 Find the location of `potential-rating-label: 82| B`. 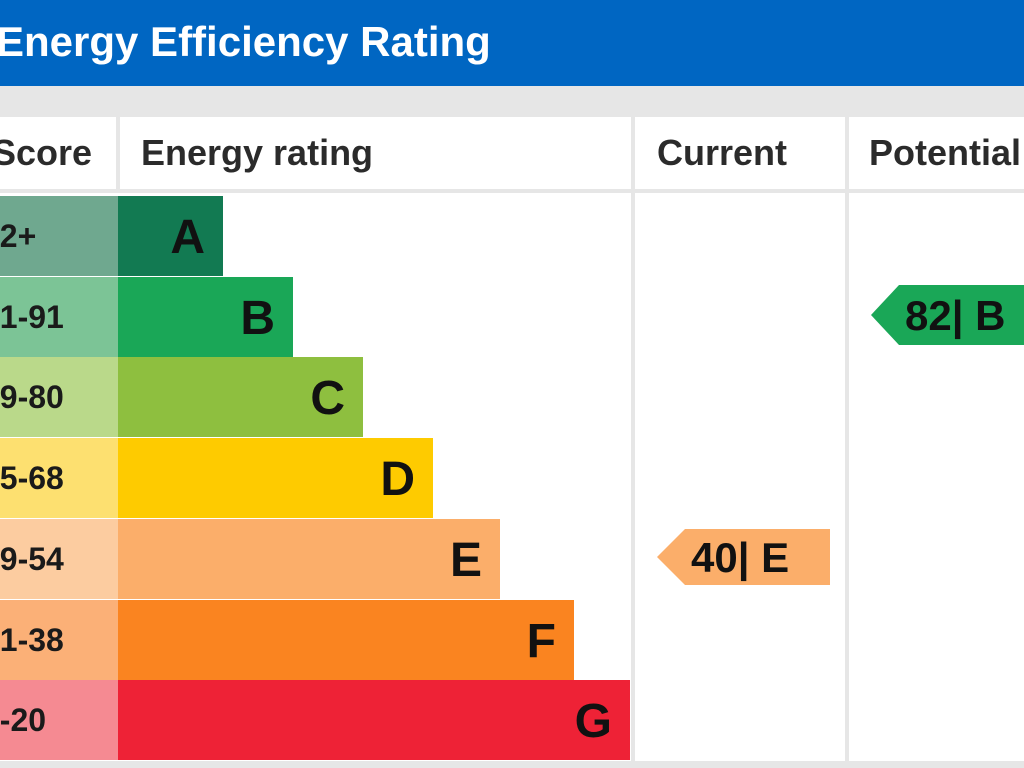

potential-rating-label: 82| B is located at coordinates (955, 316).